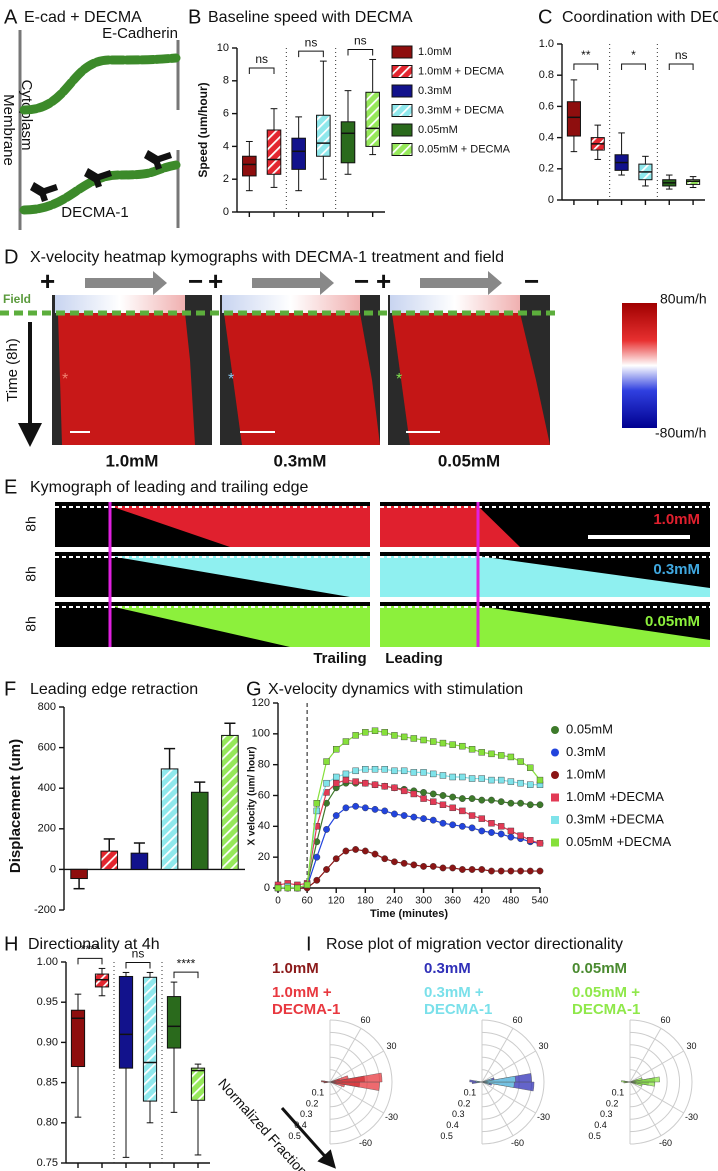  I want to click on plus-sign: +, so click(47, 281).